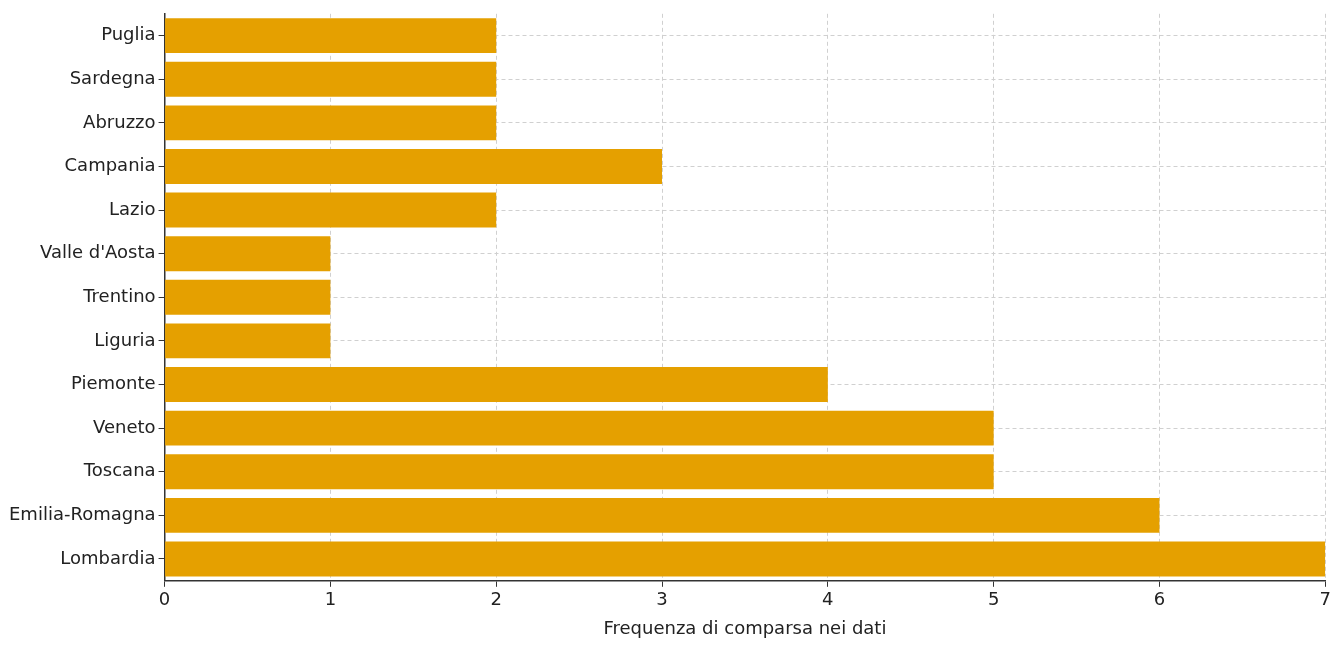 This screenshot has height=648, width=1334. I want to click on y-tick-label: Lombardia, so click(108, 557).